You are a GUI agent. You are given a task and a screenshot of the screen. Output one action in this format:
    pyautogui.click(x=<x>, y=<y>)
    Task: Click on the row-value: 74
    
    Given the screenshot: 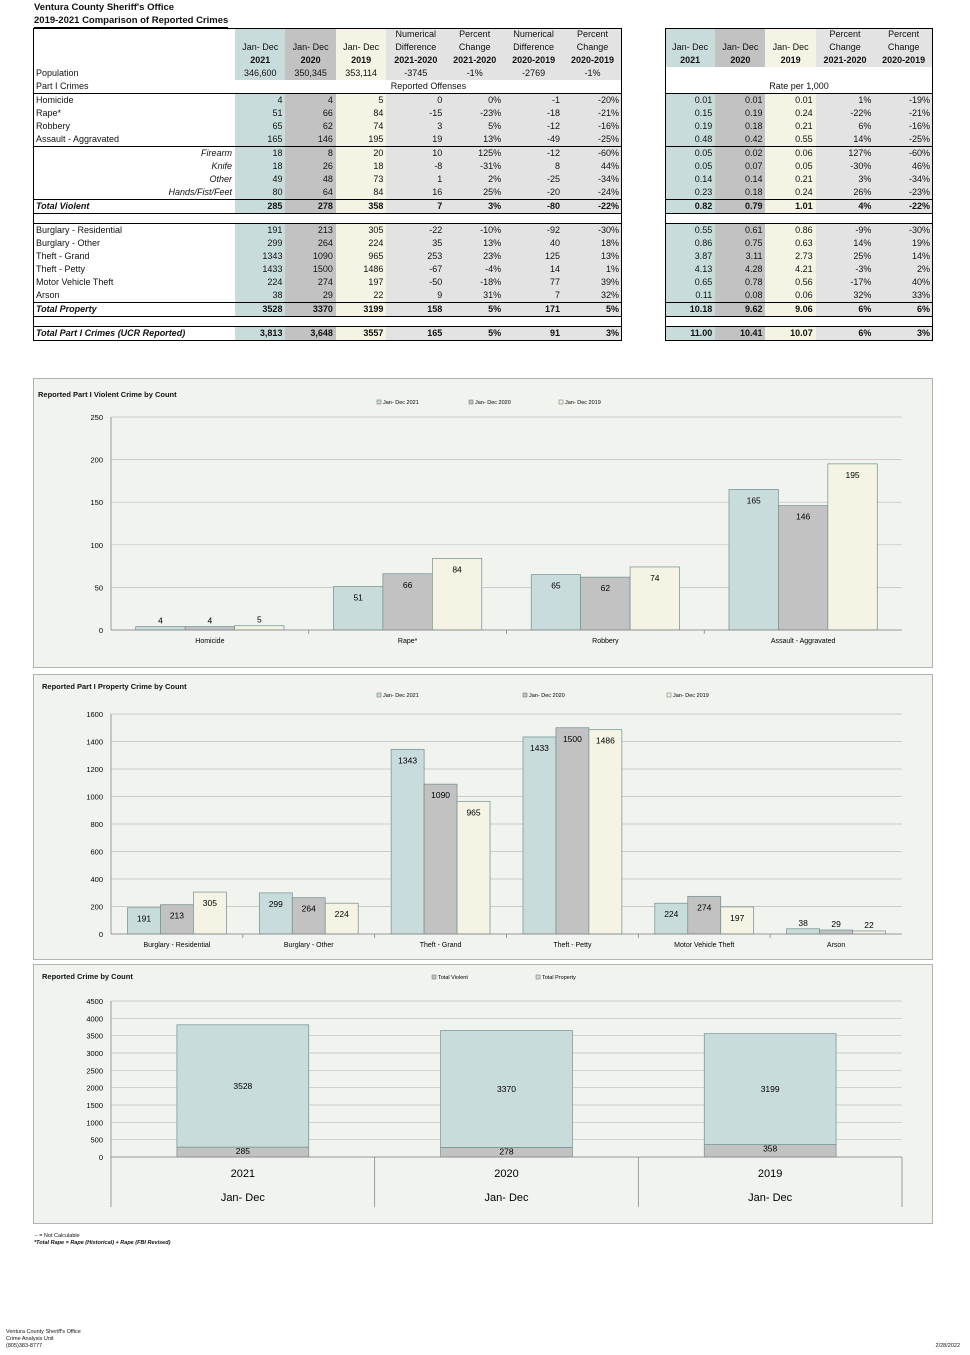 What is the action you would take?
    pyautogui.click(x=361, y=126)
    